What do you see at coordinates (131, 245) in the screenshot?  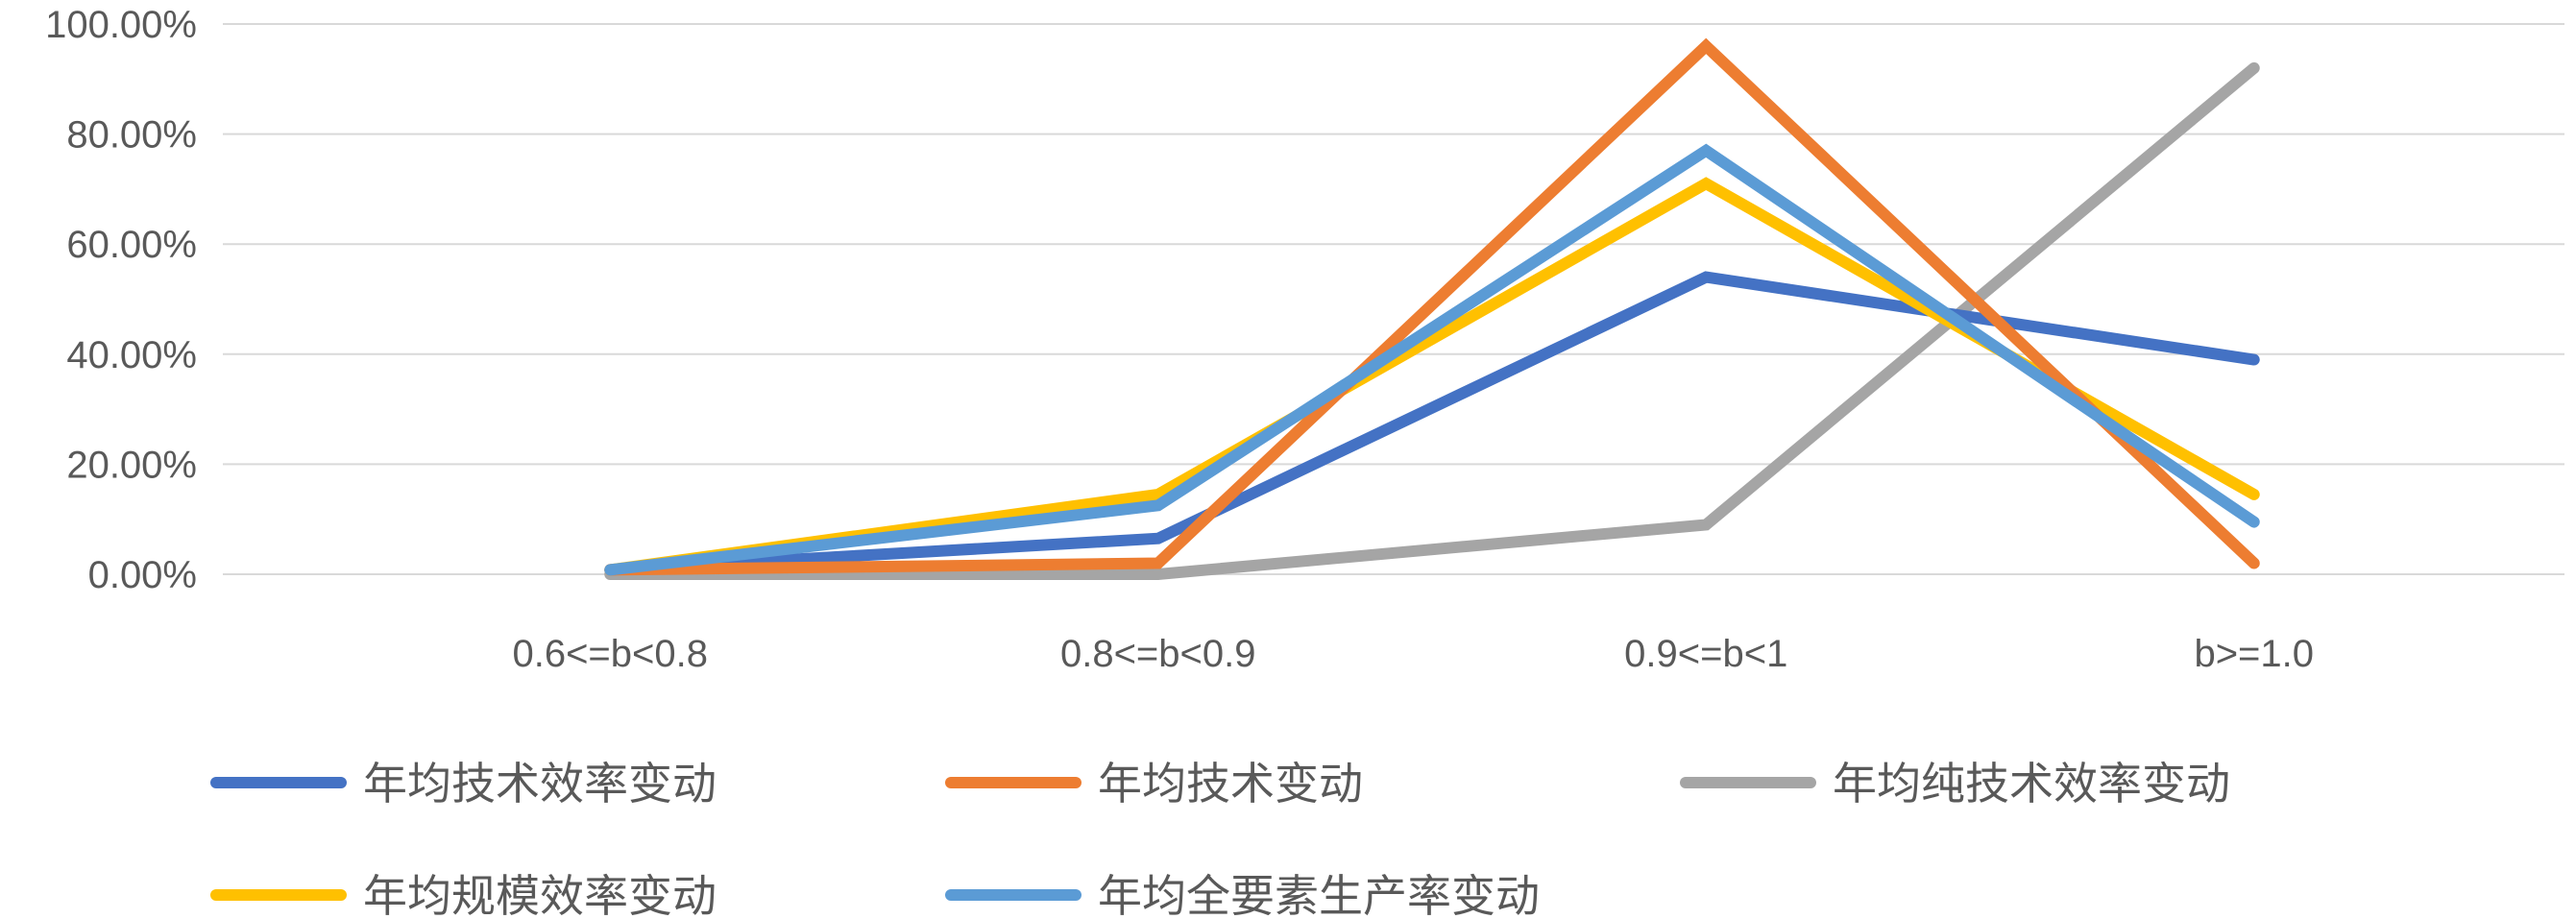 I see `y-tick-label: 60.00%` at bounding box center [131, 245].